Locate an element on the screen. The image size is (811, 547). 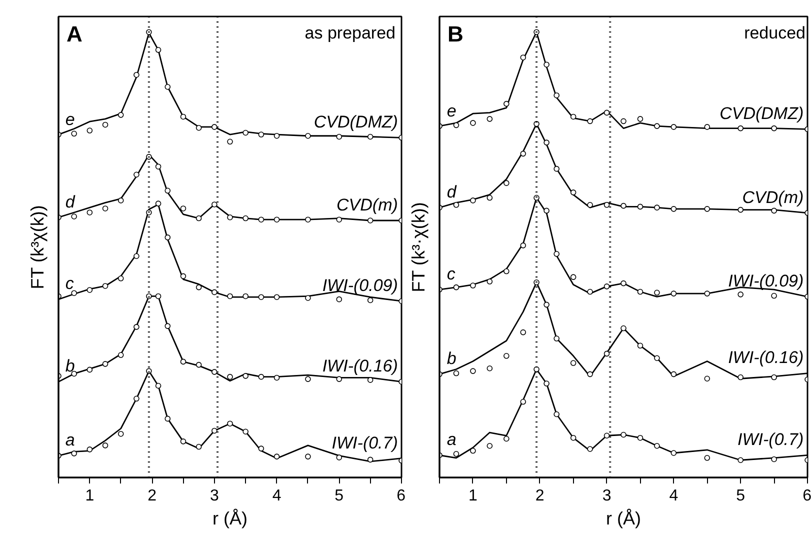
y-axis-title: FT (k³χ(k)) is located at coordinates (38, 247).